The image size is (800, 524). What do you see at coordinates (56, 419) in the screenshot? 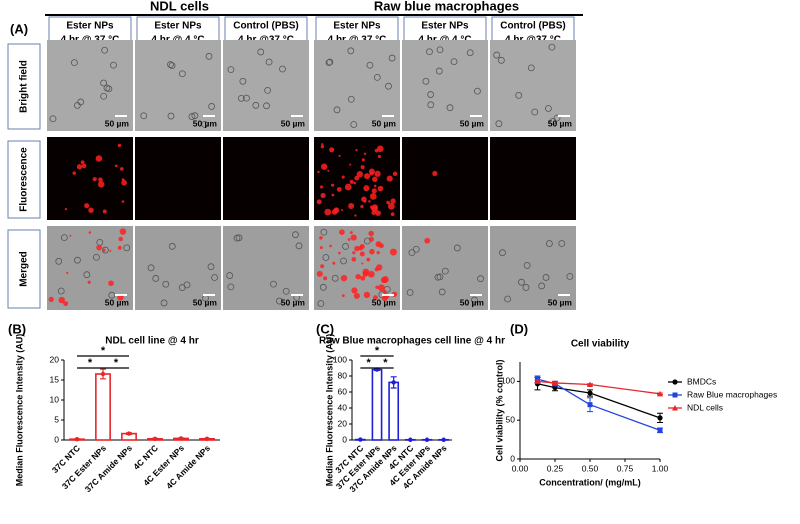
I see `y-tick-label: 5` at bounding box center [56, 419].